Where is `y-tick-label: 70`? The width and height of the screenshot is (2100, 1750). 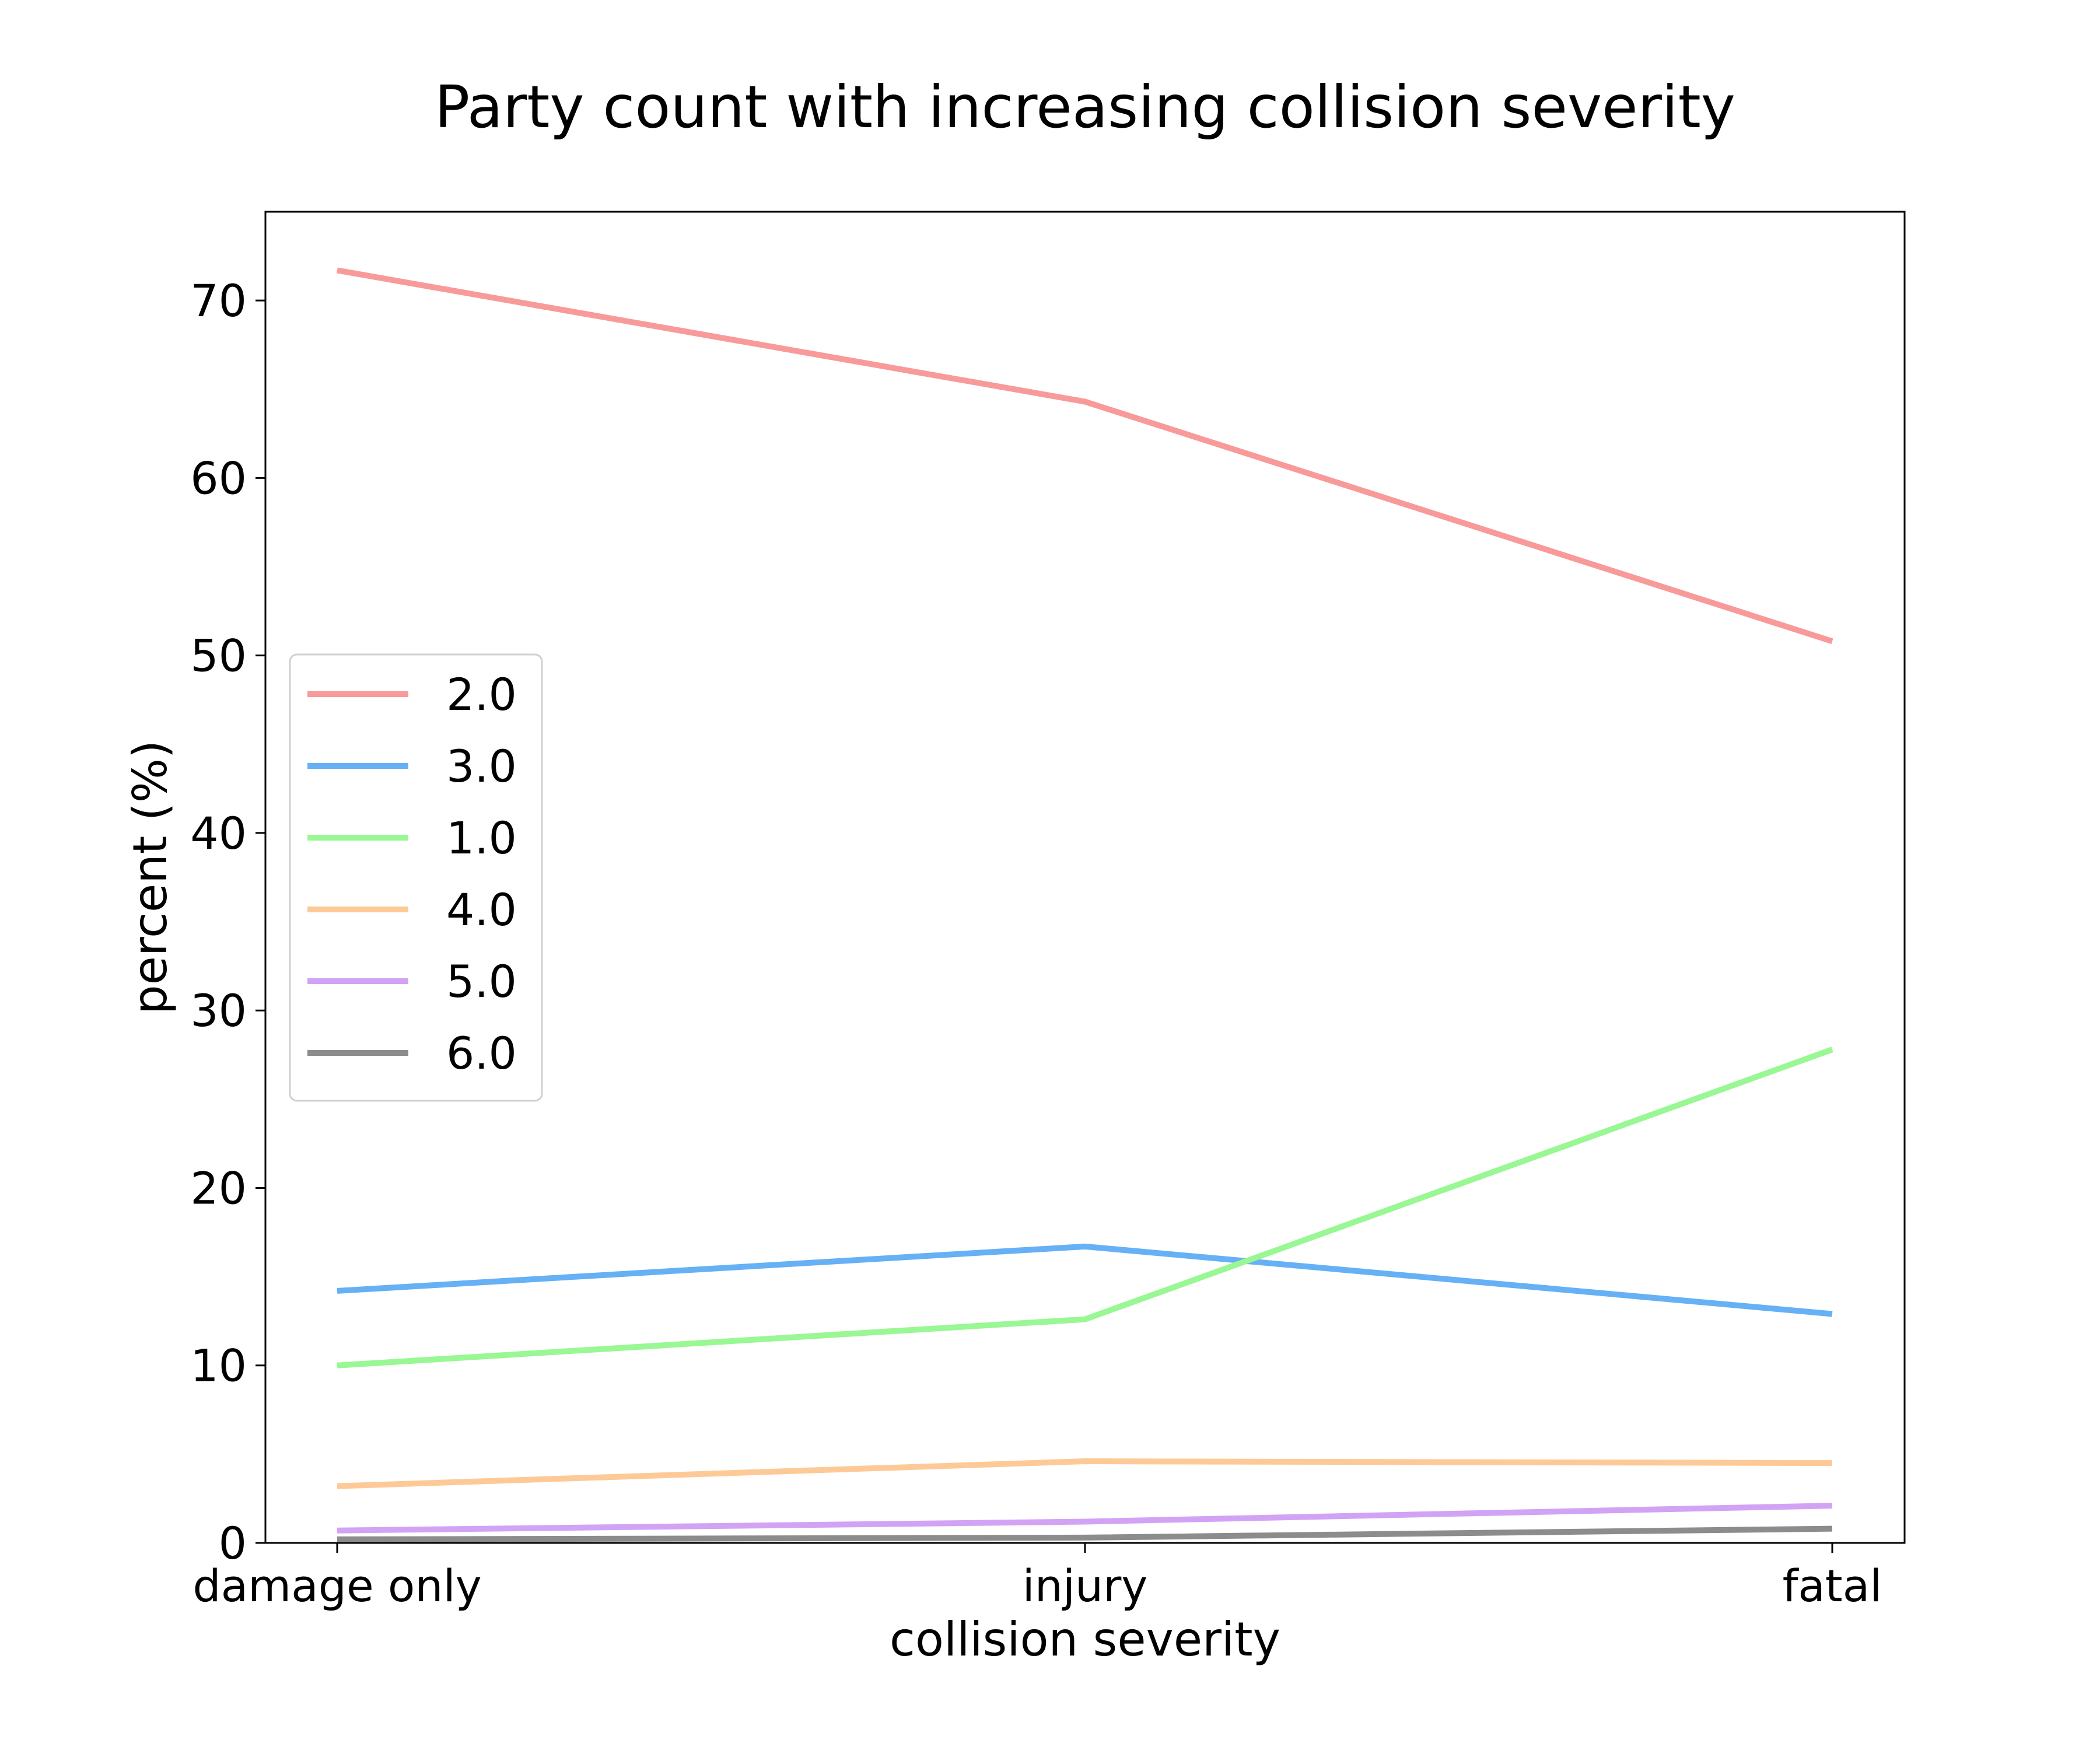
y-tick-label: 70 is located at coordinates (218, 301).